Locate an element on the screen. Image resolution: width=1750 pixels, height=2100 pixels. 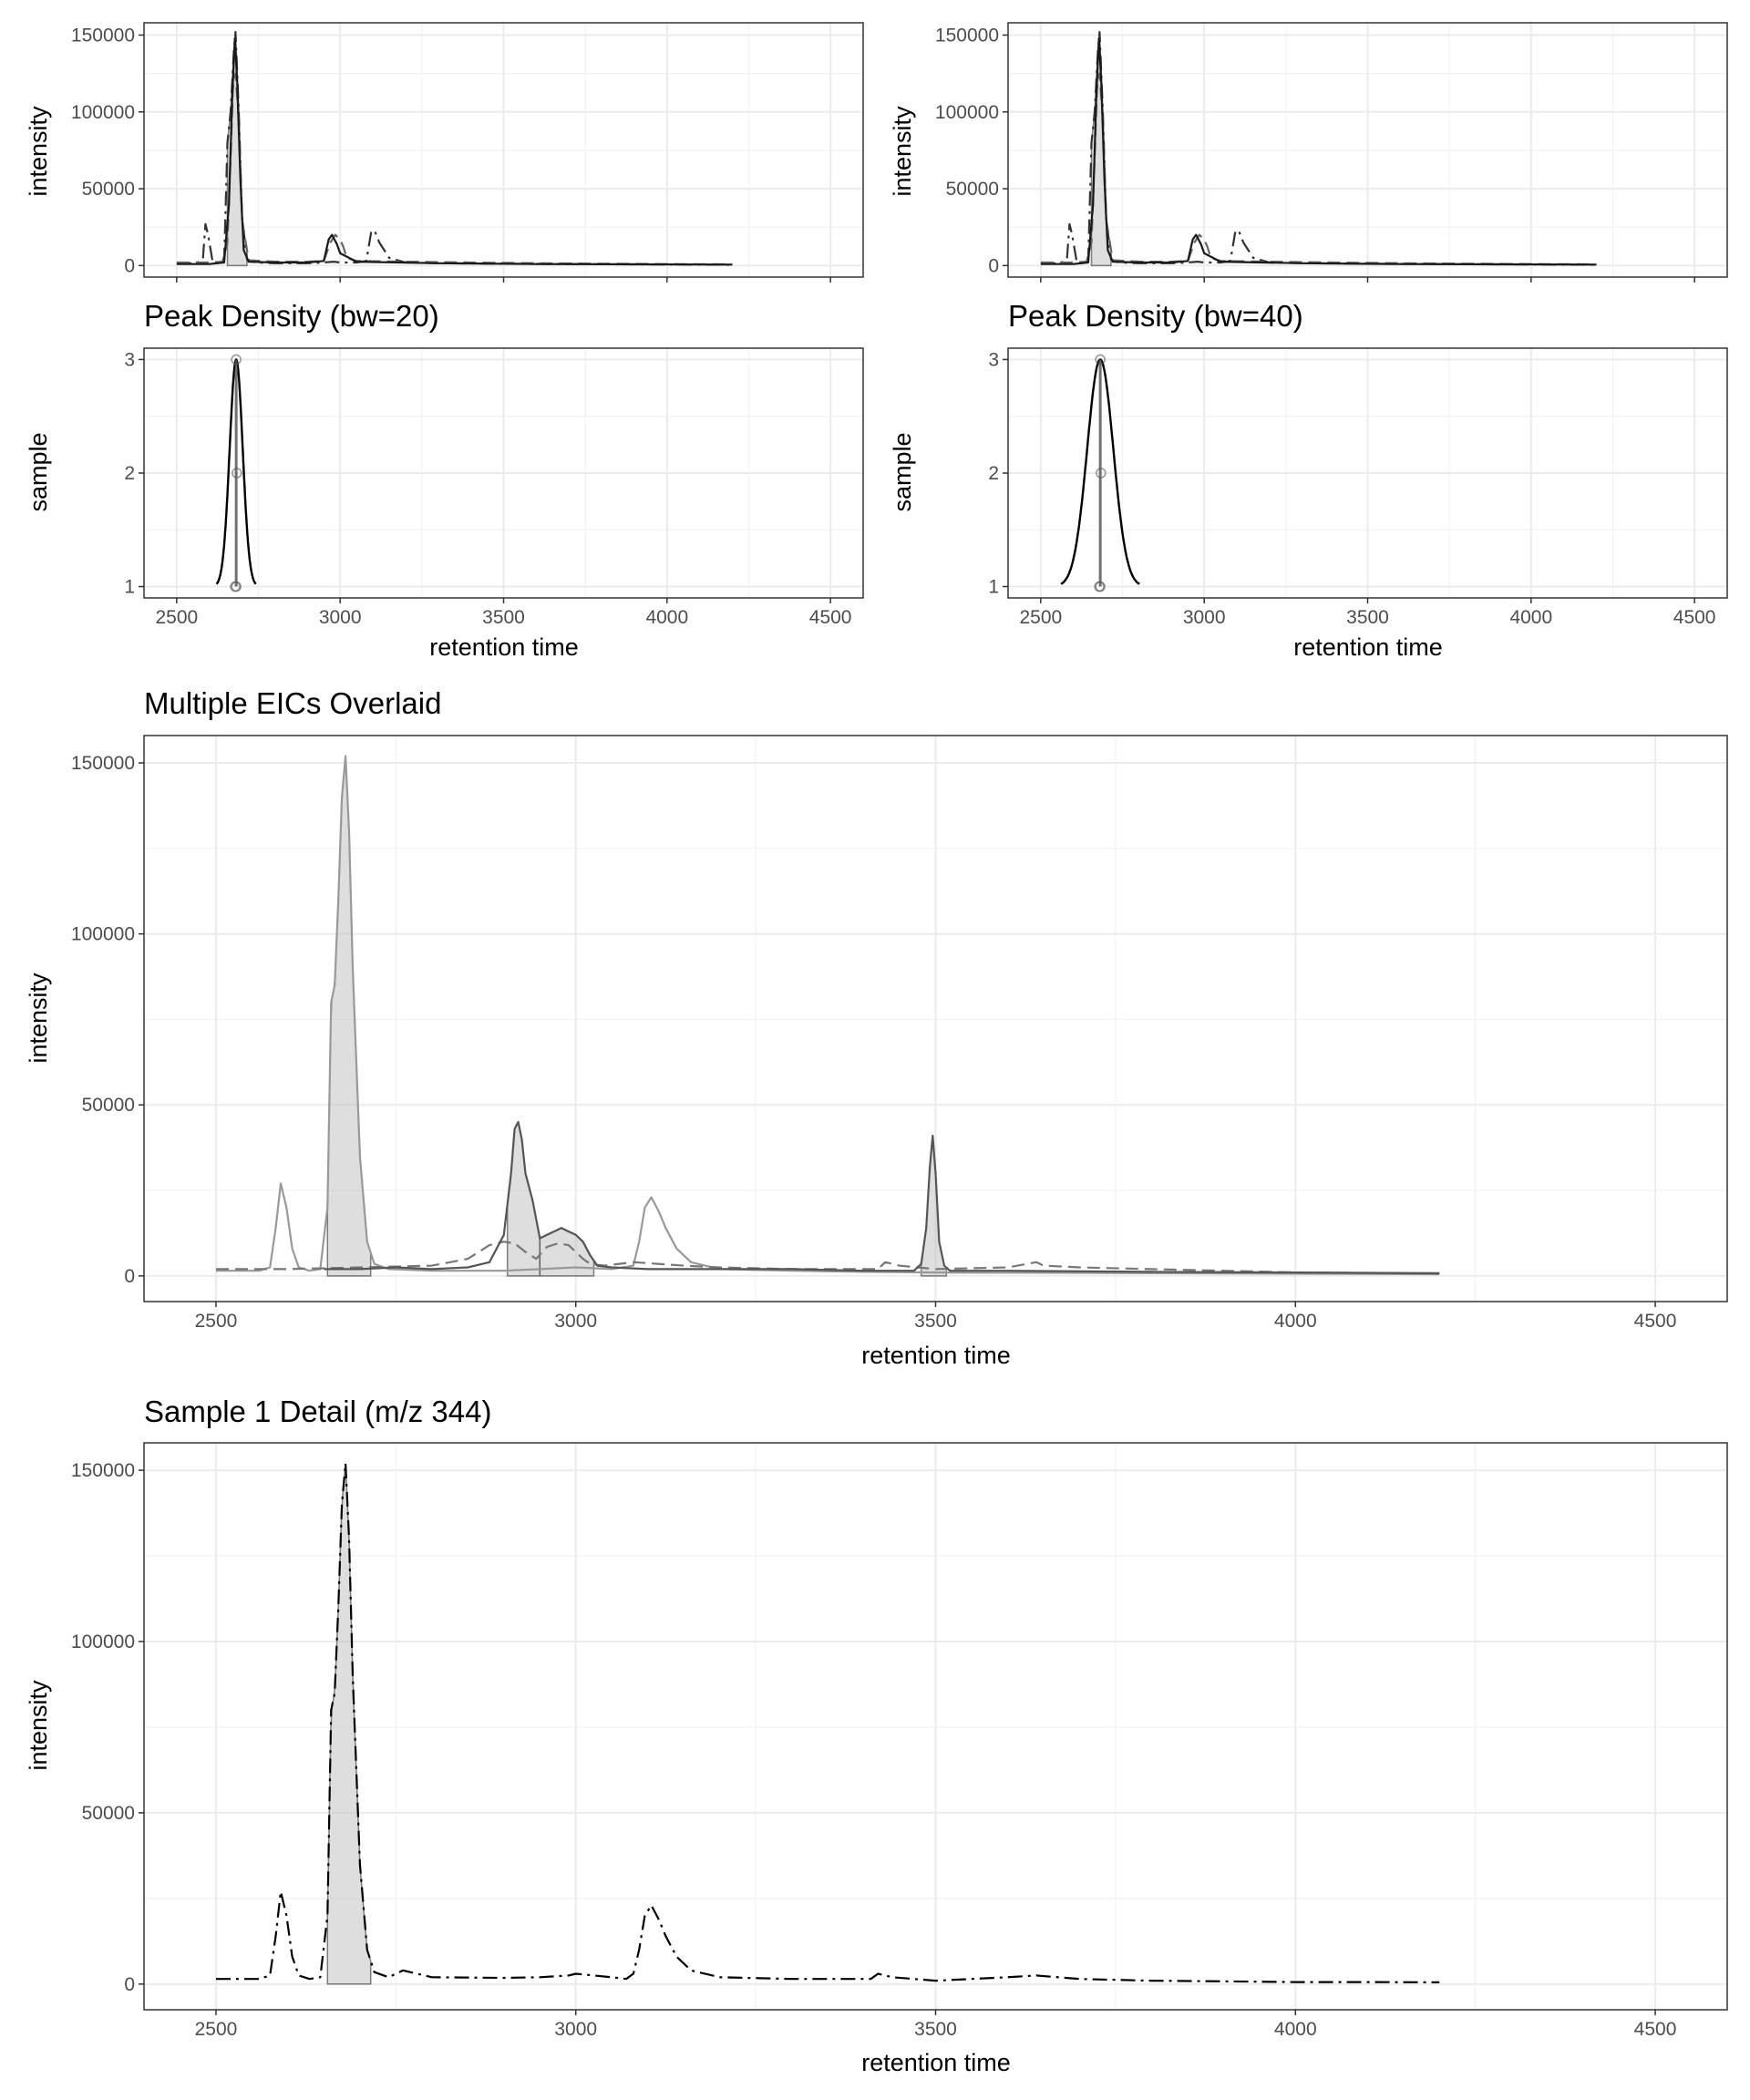
eic-panel-top-left: intensity 0 50000 100000 150000 is located at coordinates (444, 152).